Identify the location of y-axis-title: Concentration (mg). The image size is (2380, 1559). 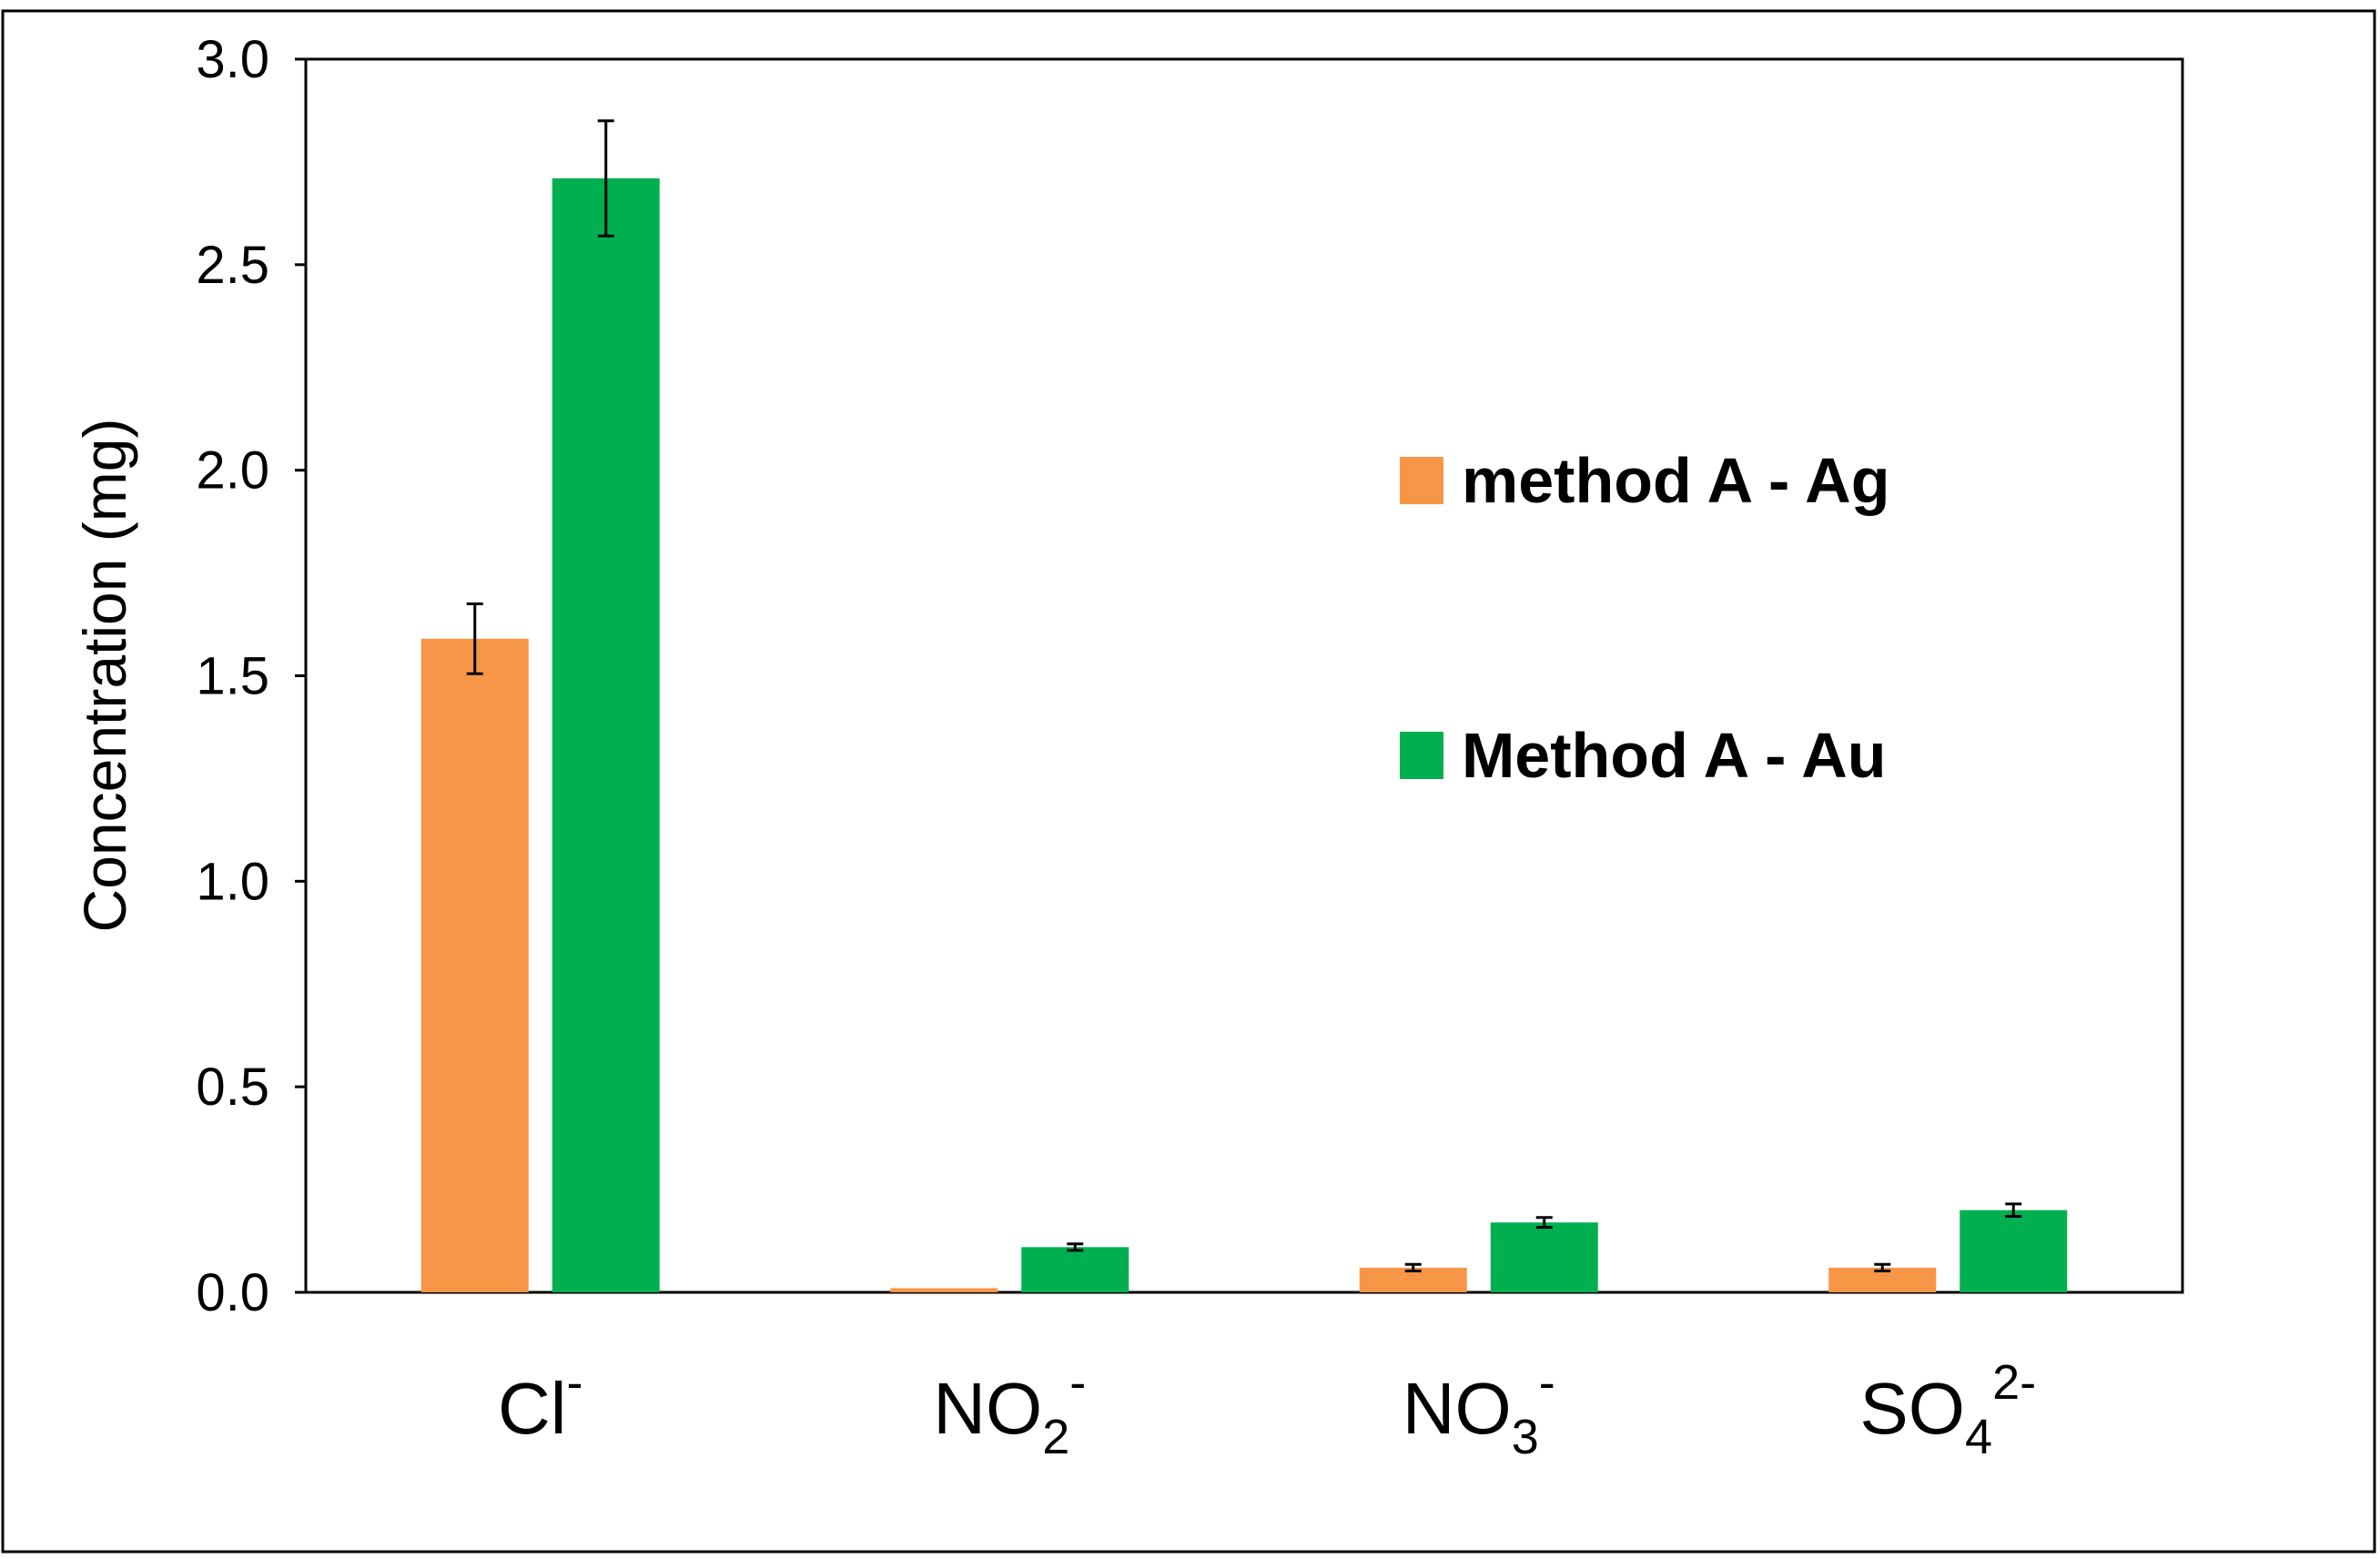
(104, 676).